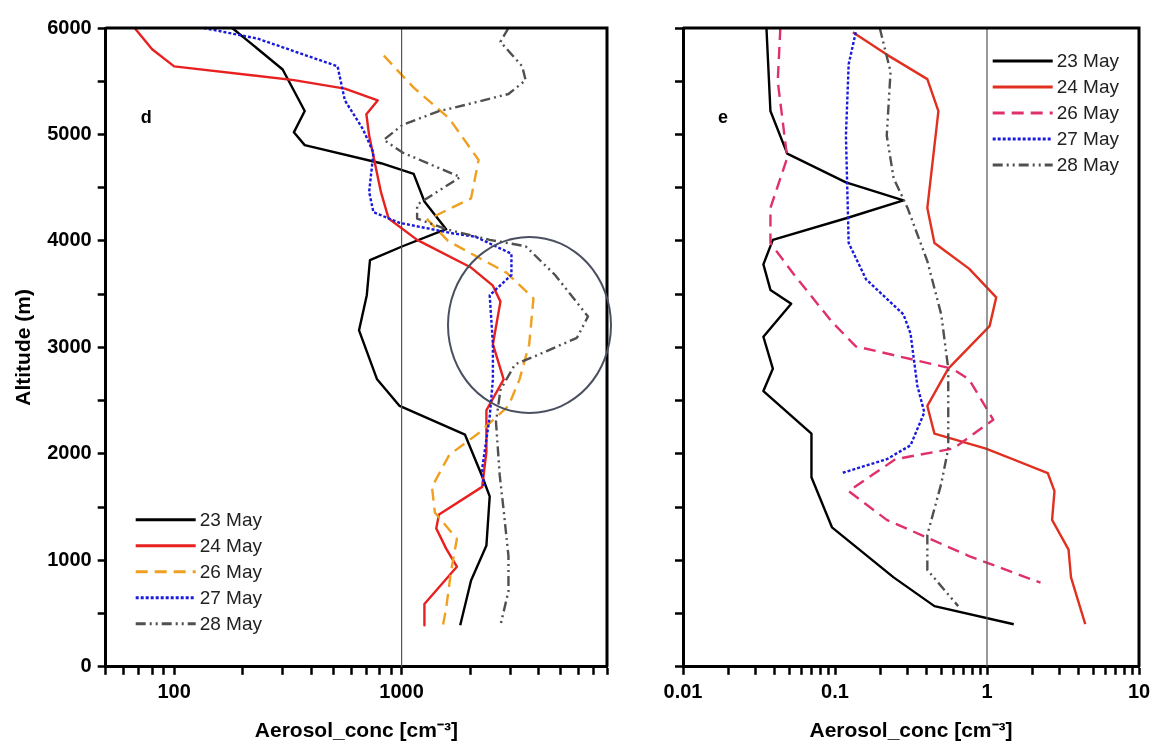 This screenshot has width=1157, height=752. I want to click on annotation: e, so click(723, 116).